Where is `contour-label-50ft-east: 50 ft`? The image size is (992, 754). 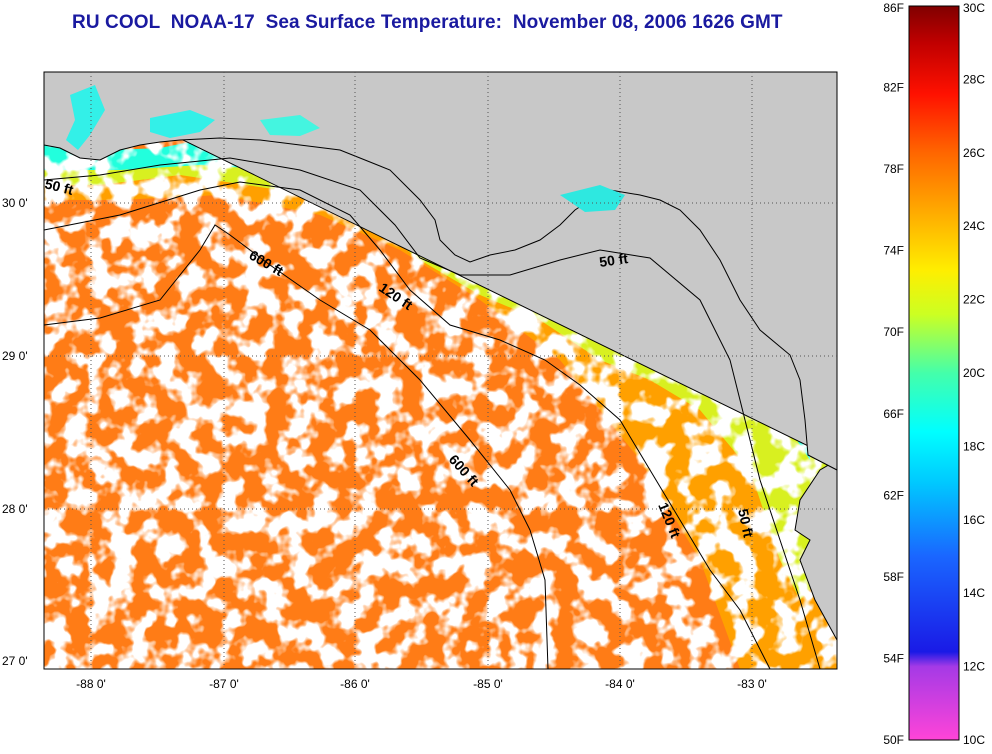 contour-label-50ft-east: 50 ft is located at coordinates (613, 260).